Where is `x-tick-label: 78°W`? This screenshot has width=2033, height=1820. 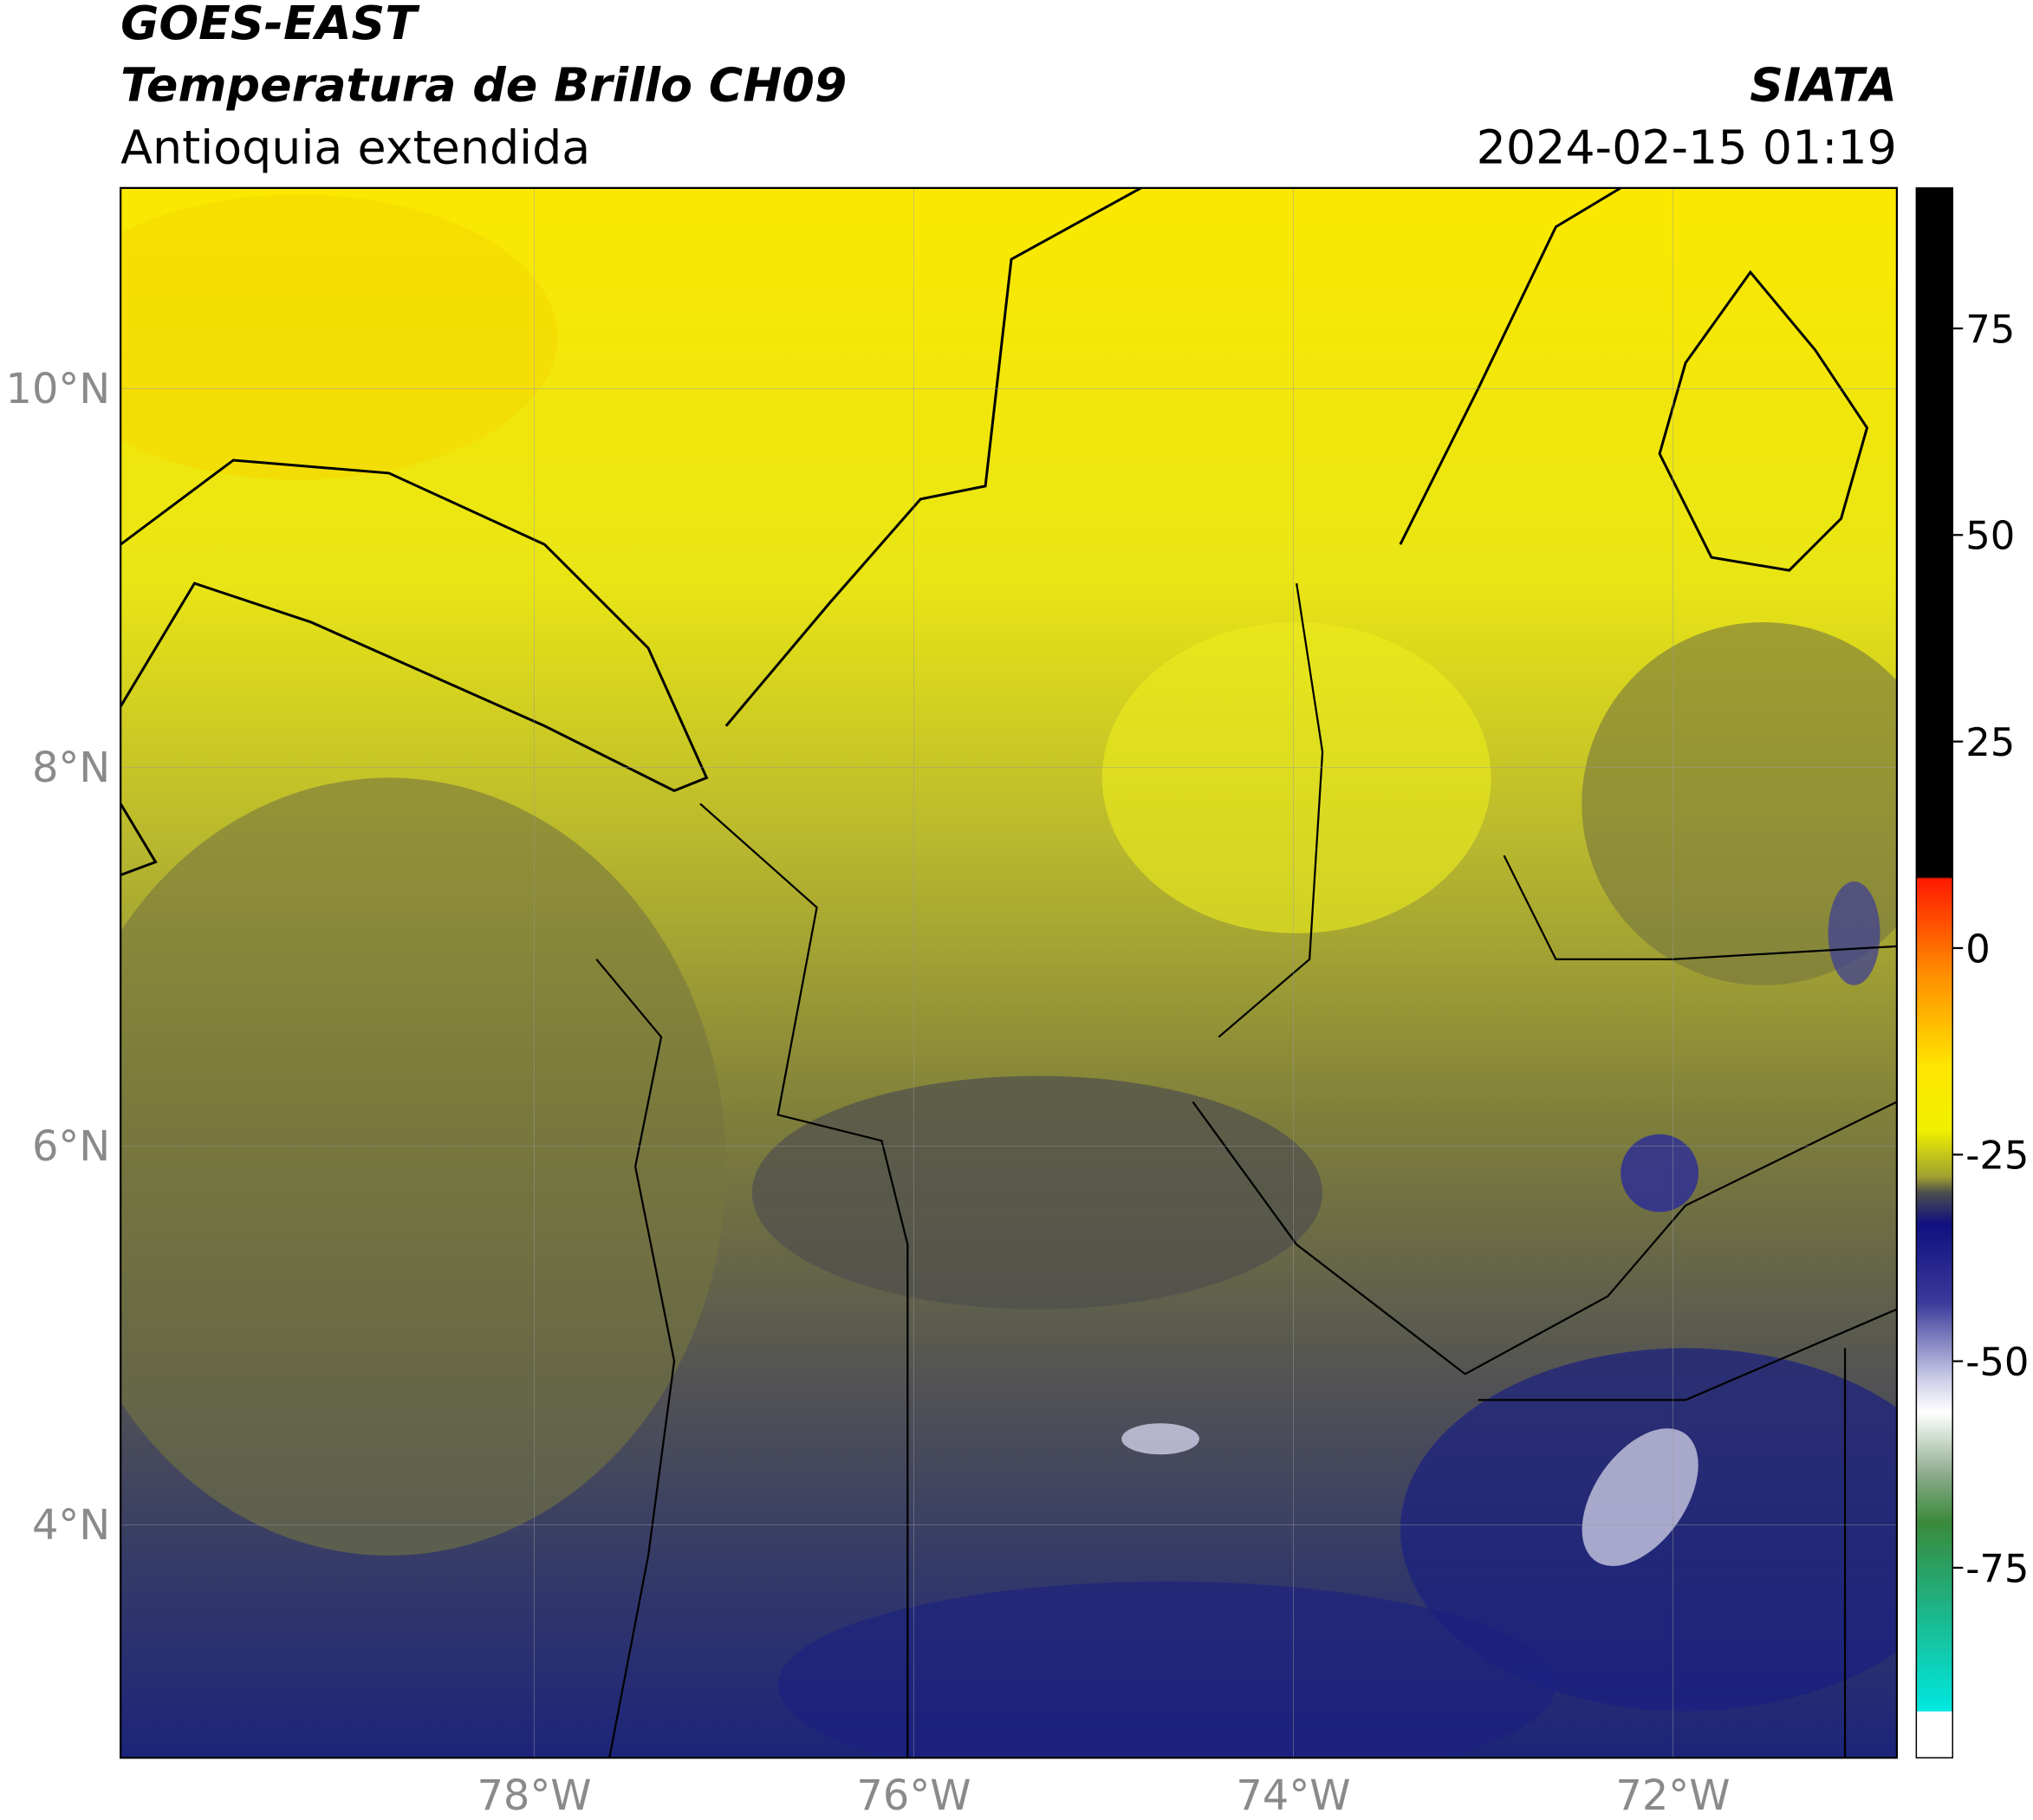
x-tick-label: 78°W is located at coordinates (534, 1796).